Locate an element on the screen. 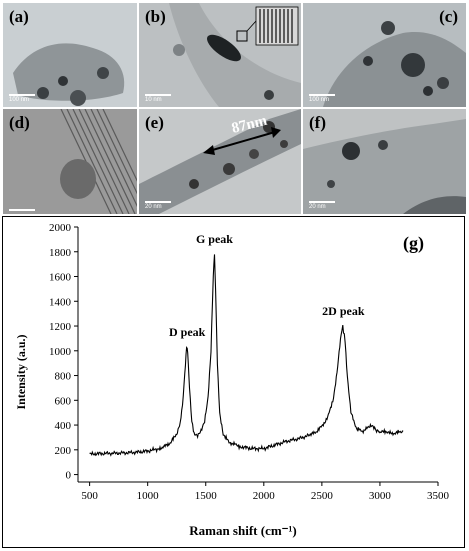 The width and height of the screenshot is (469, 551). tem-panel-e: 87nm (e) 20 nm is located at coordinates (220, 161).